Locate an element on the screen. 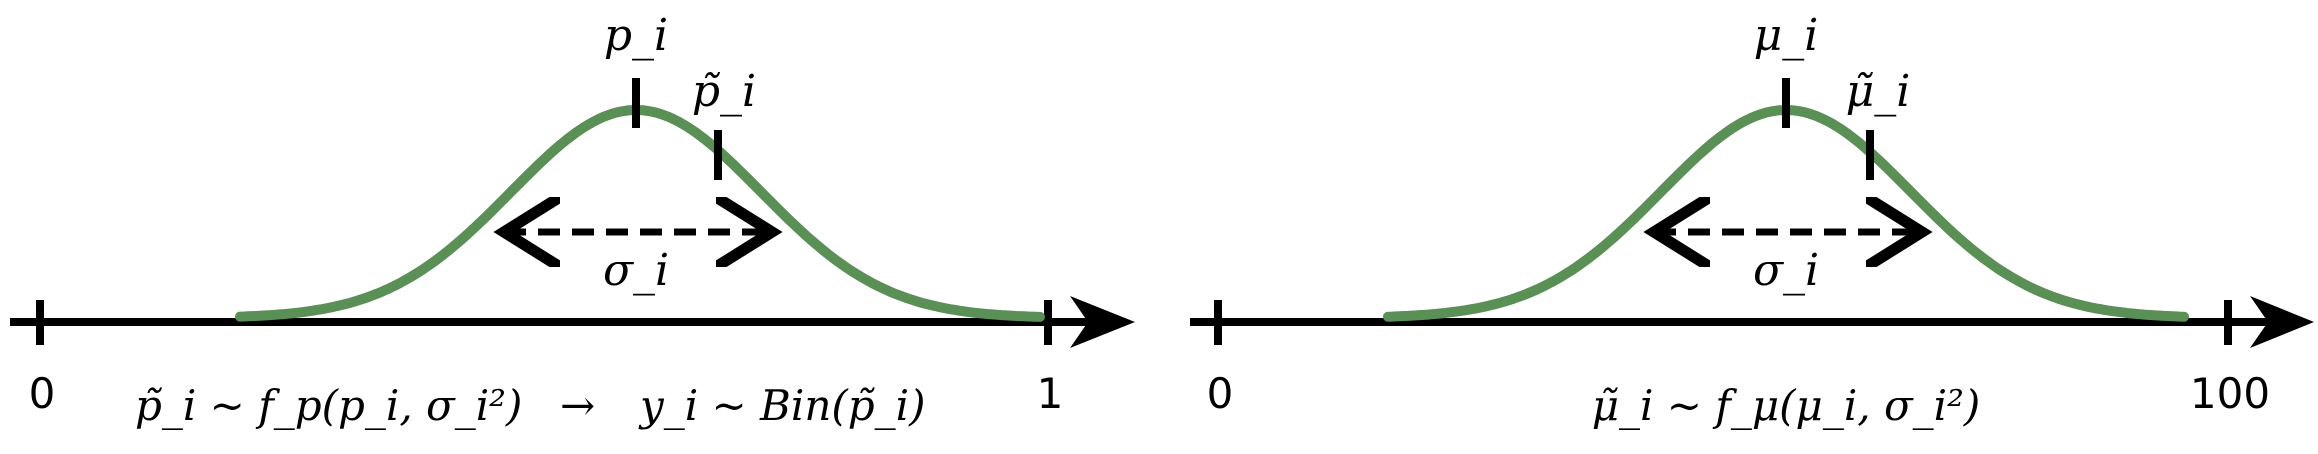 The height and width of the screenshot is (454, 2318). right-axis-min-label: 0 is located at coordinates (1220, 393).